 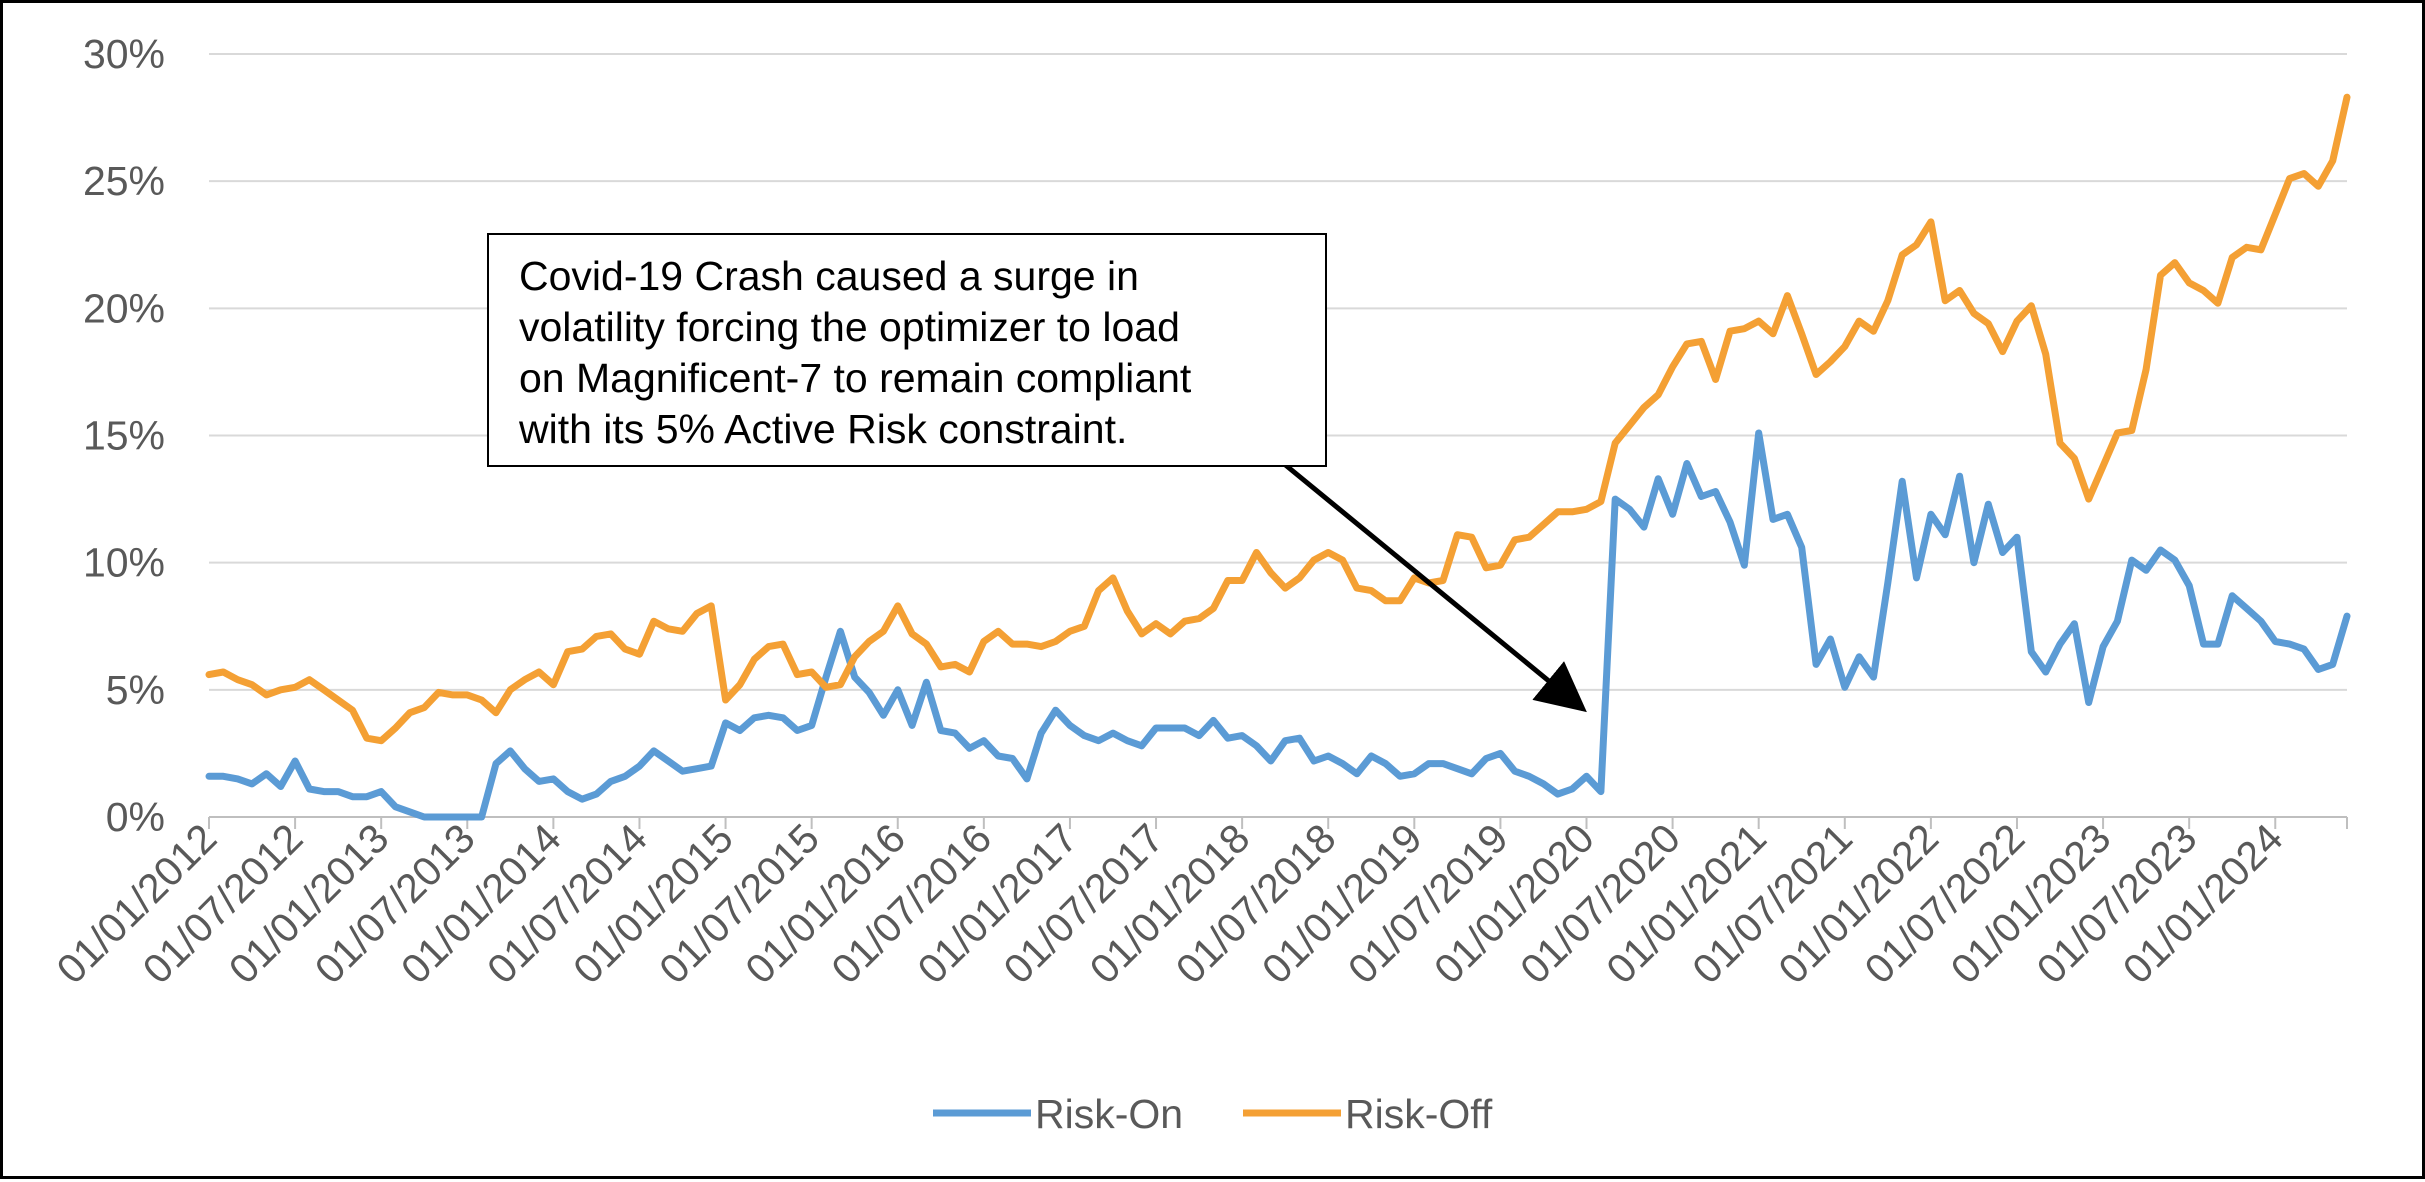 What do you see at coordinates (1419, 1114) in the screenshot?
I see `legend-label-risk-off: Risk-Off` at bounding box center [1419, 1114].